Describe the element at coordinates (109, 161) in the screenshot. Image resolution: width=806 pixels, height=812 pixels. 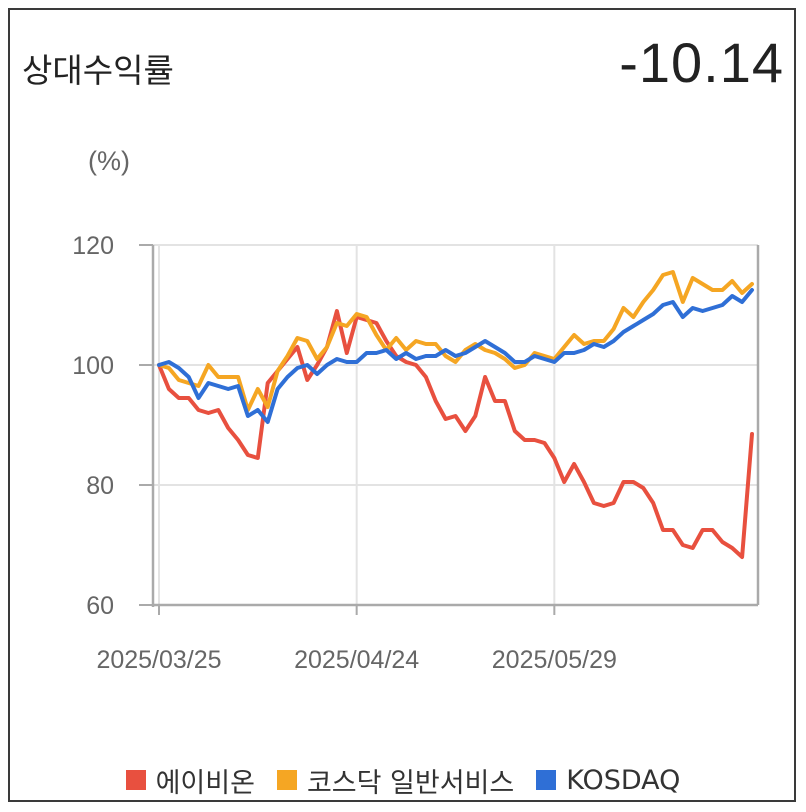
I see `y-axis-unit-label: (%)` at that location.